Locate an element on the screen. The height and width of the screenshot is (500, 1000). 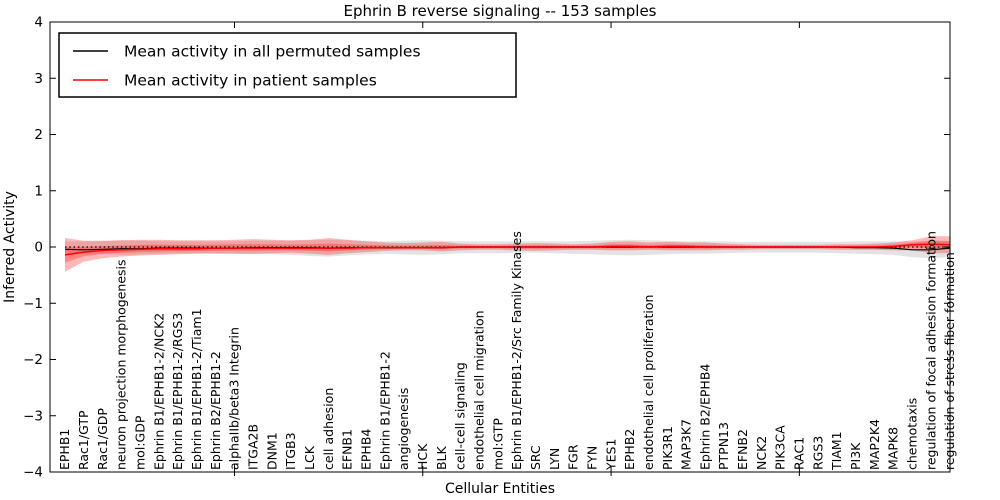
y-tick-label: −3 is located at coordinates (33, 416).